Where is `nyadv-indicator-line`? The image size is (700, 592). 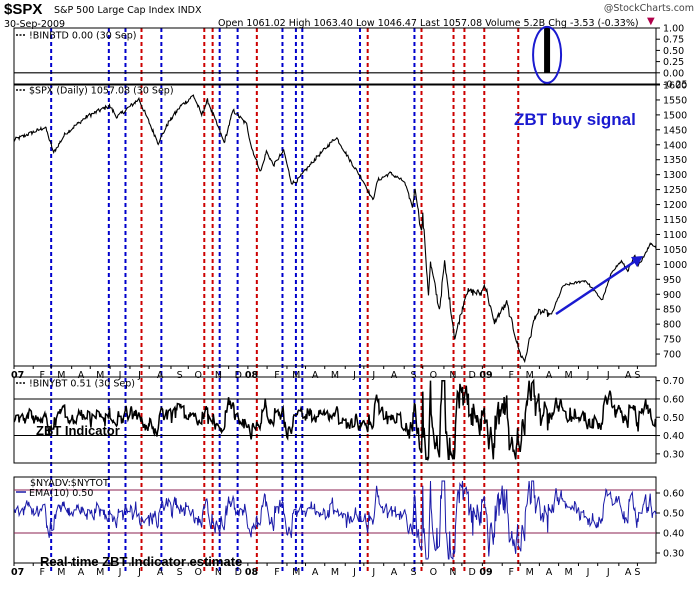
nyadv-indicator-line is located at coordinates (335, 520).